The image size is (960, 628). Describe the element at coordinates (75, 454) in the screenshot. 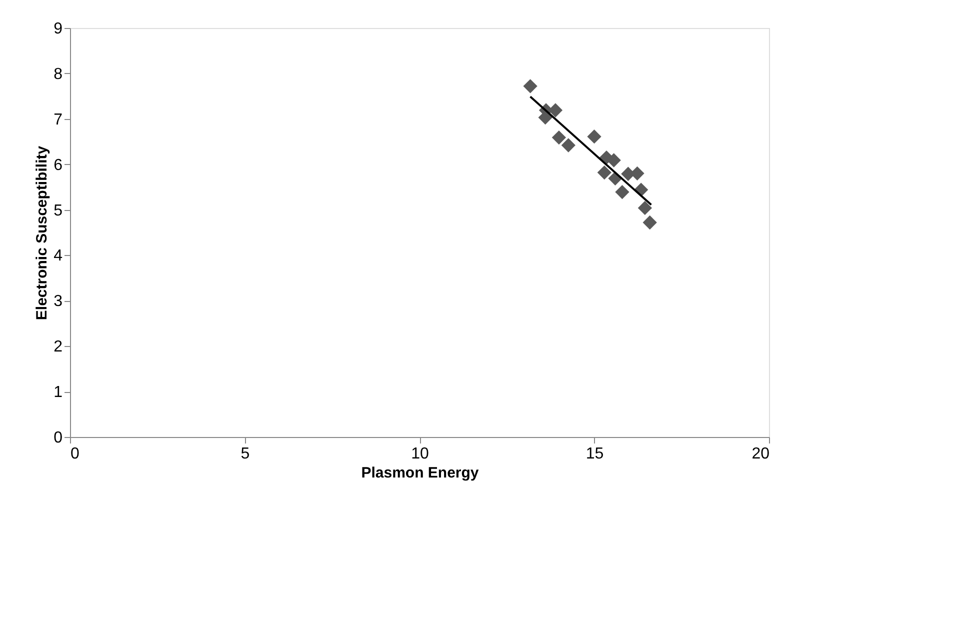

I see `x-tick-label: 0` at that location.